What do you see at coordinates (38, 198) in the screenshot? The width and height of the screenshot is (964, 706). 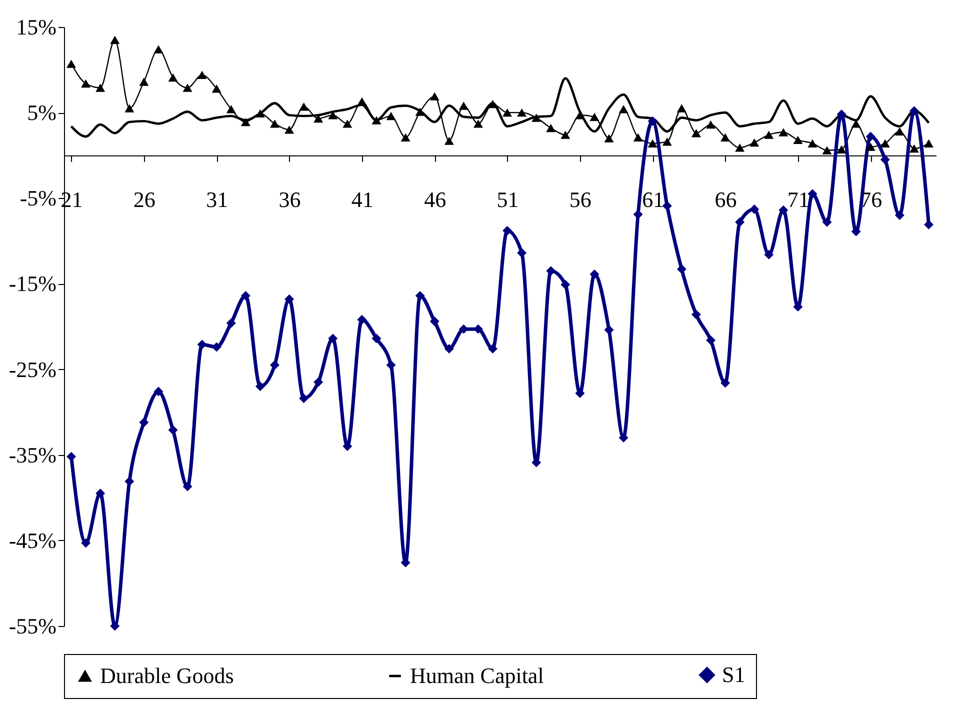 I see `y-tick-label: -5%` at bounding box center [38, 198].